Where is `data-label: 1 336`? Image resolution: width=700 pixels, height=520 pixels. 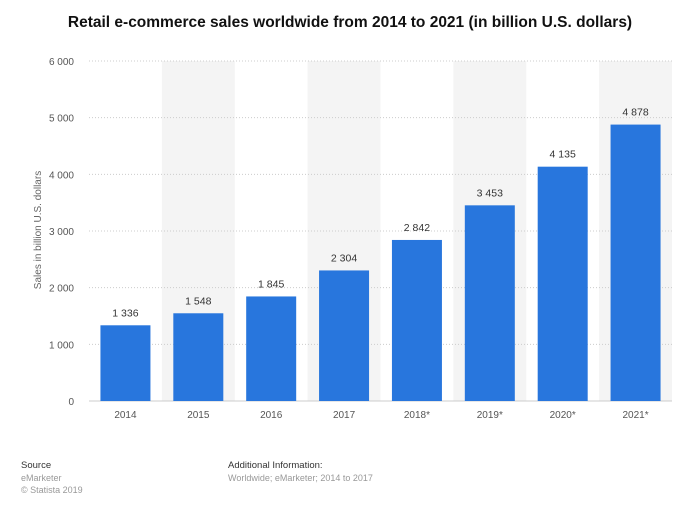
data-label: 1 336 is located at coordinates (125, 313).